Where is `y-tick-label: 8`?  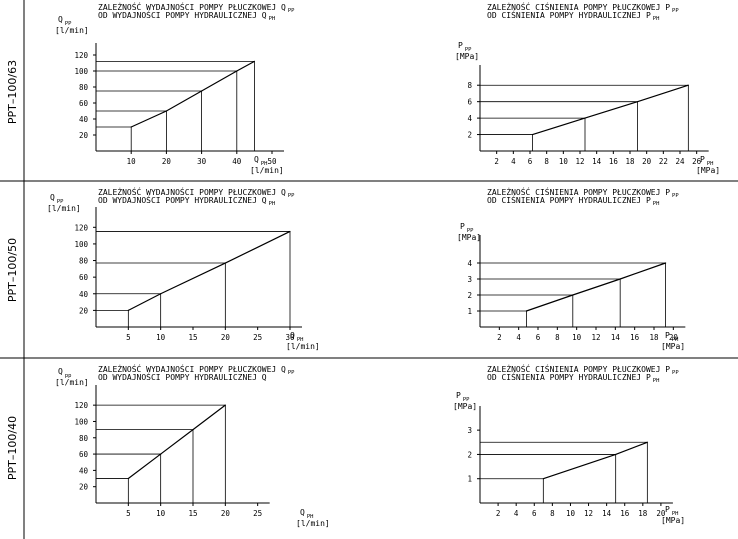
y-tick-label: 8 is located at coordinates (469, 85).